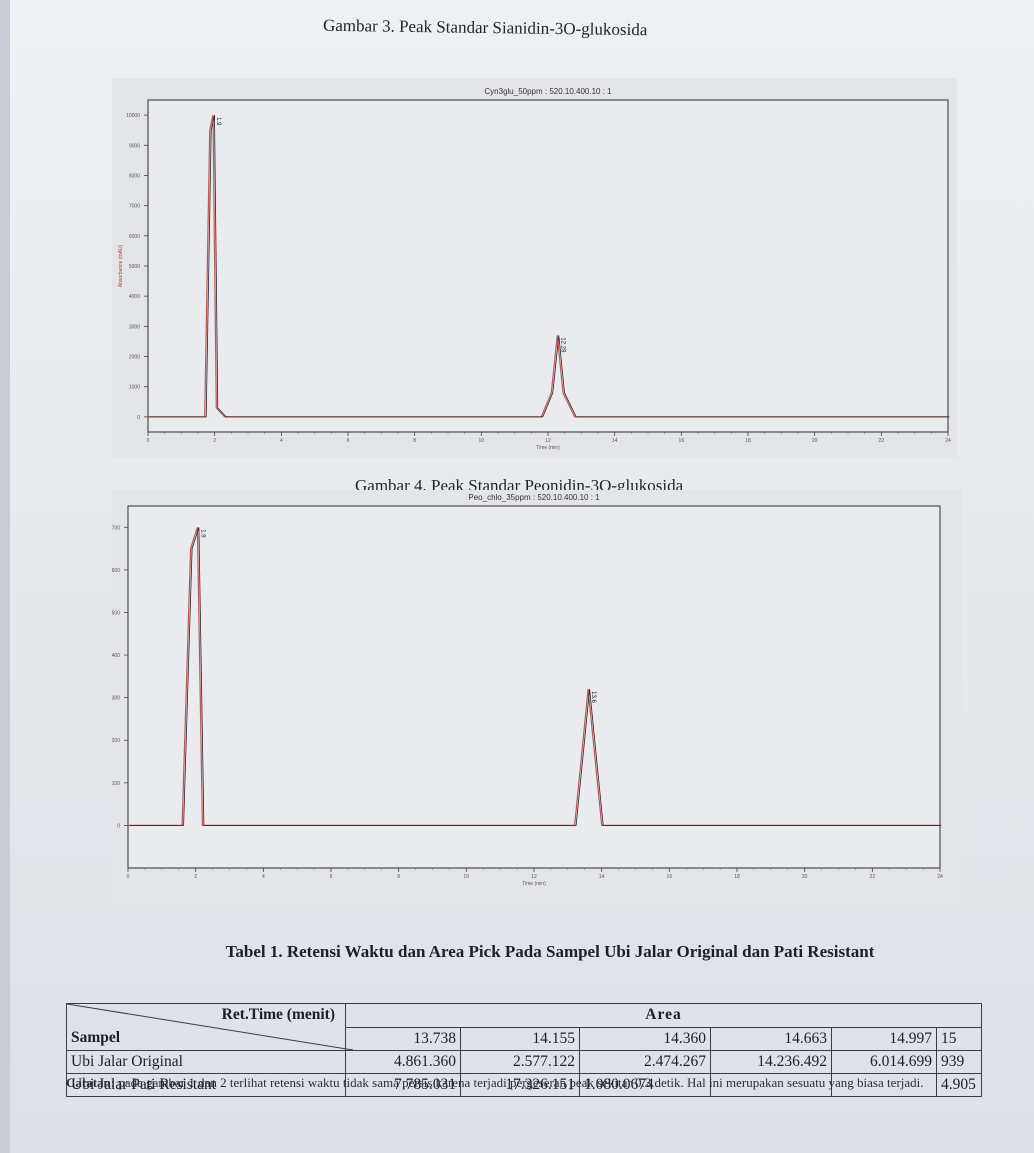 The width and height of the screenshot is (1034, 1153). I want to click on y-tick-label: 4000, so click(134, 297).